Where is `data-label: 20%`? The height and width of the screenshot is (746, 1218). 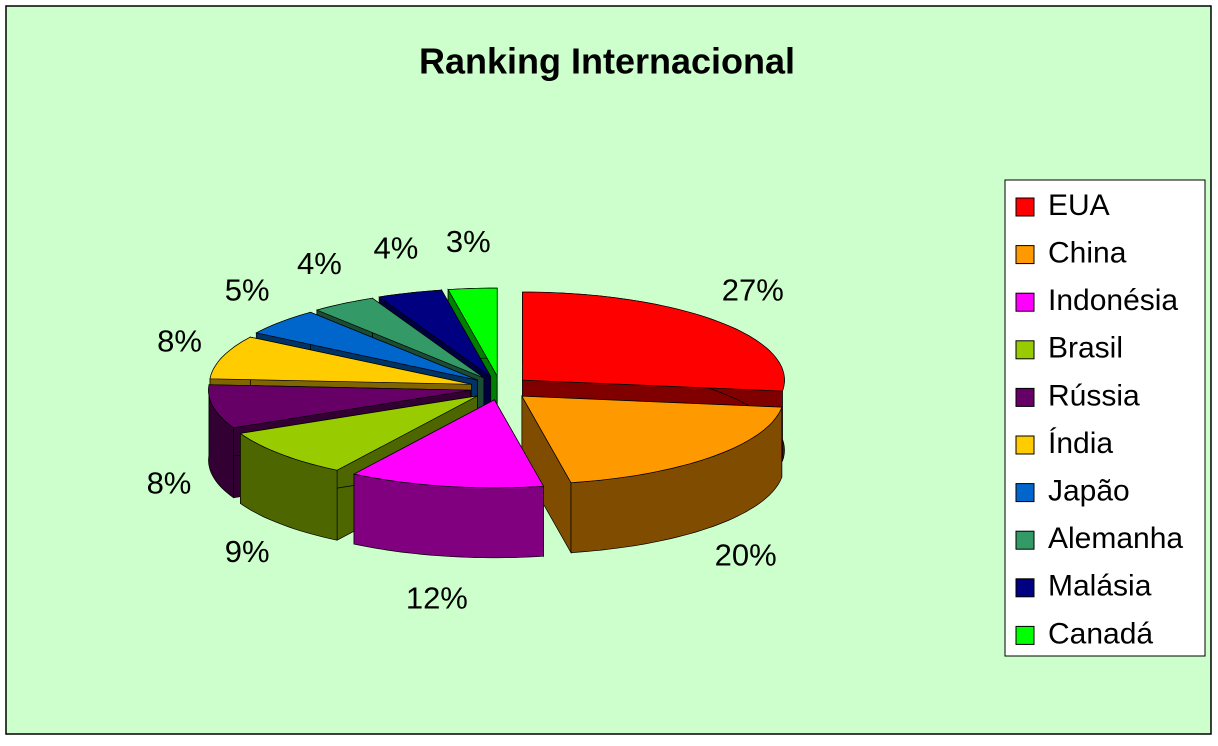
data-label: 20% is located at coordinates (746, 554).